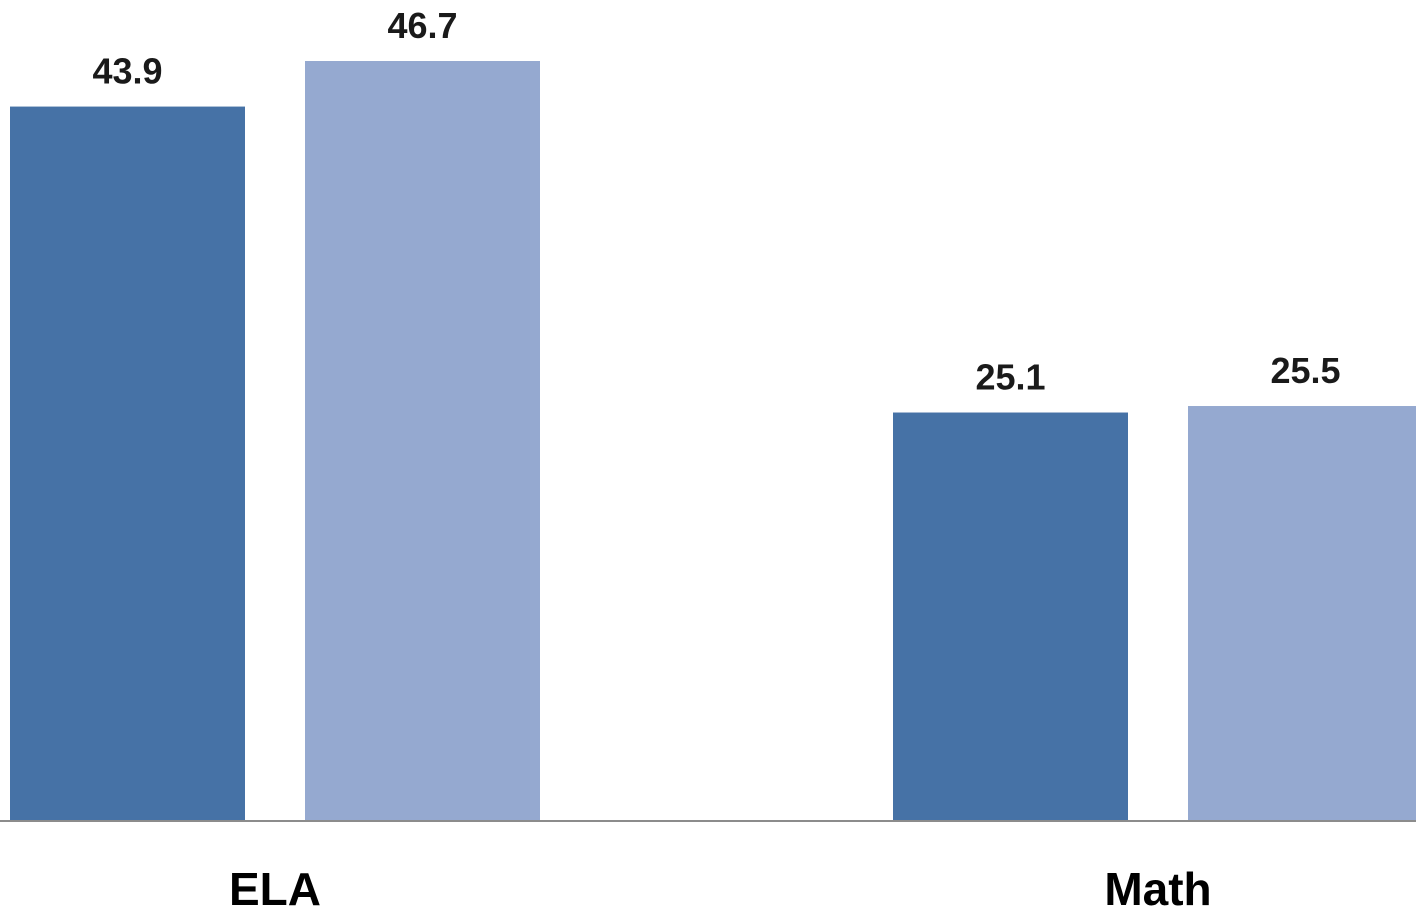 The height and width of the screenshot is (912, 1416). Describe the element at coordinates (720, 887) in the screenshot. I see `category-labels-group: ELA Math` at that location.